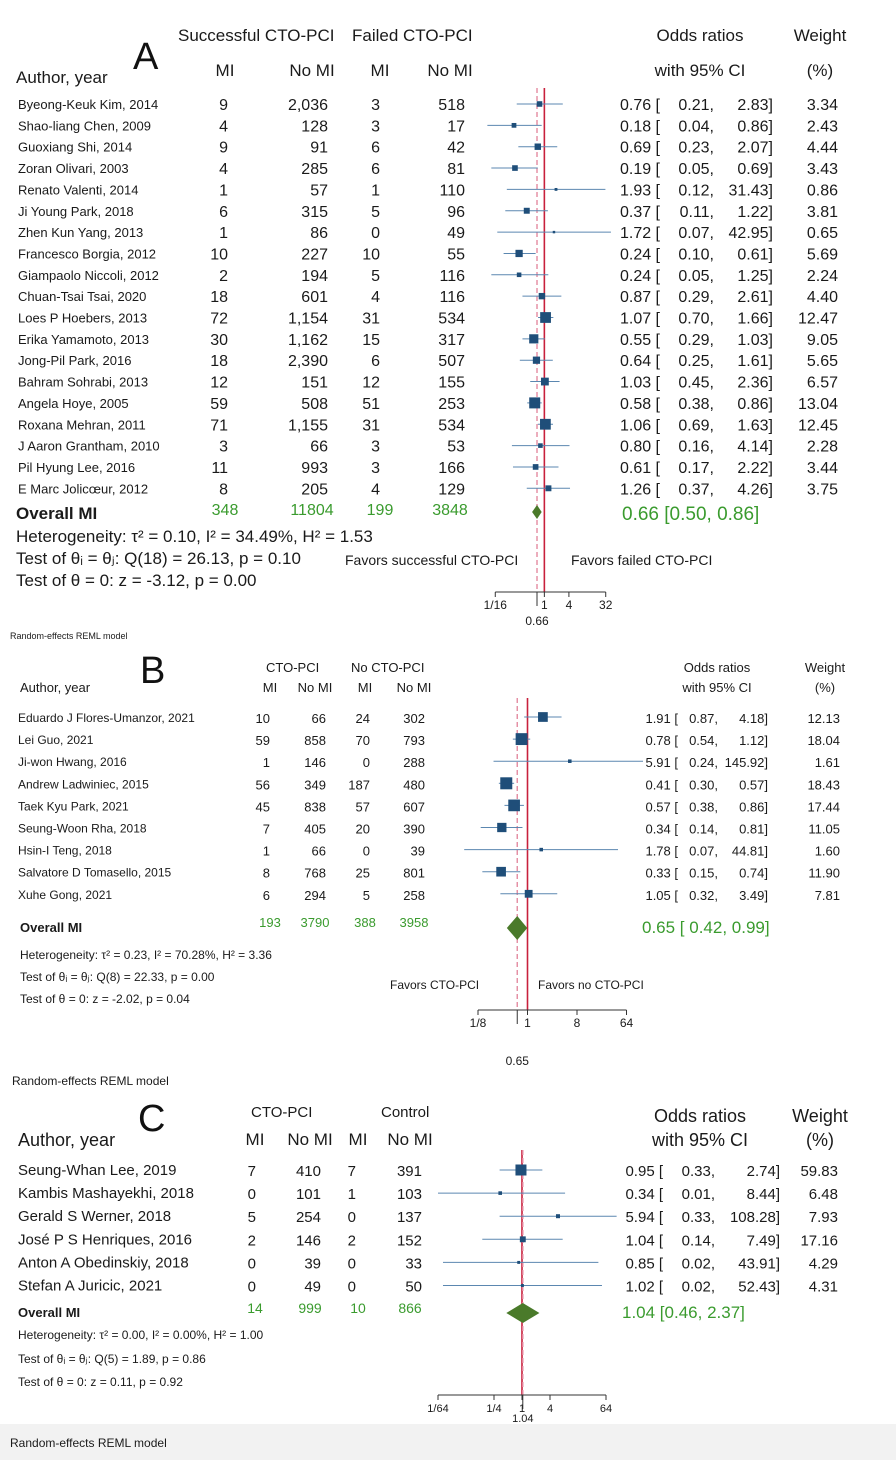  What do you see at coordinates (823, 1217) in the screenshot?
I see `study-weight: 7.93` at bounding box center [823, 1217].